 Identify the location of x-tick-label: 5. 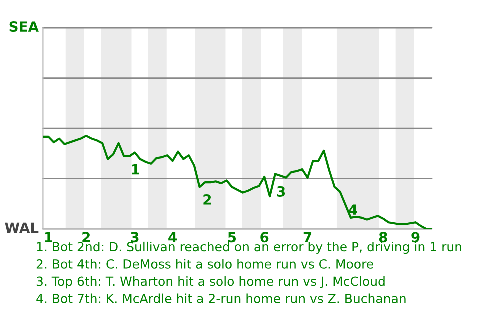
(232, 237).